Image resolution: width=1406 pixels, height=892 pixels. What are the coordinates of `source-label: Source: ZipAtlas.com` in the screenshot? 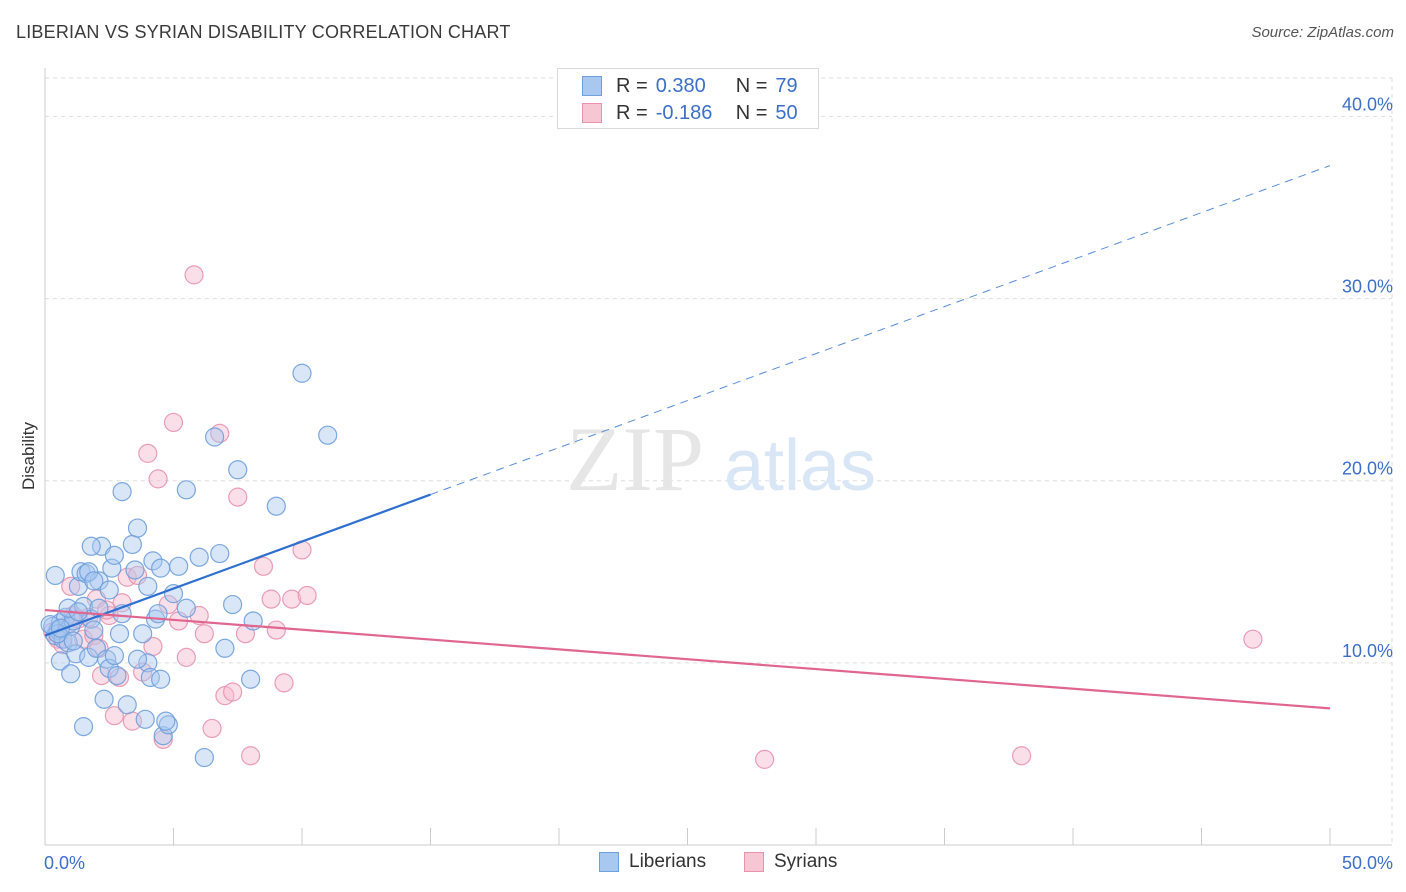 It's located at (1322, 32).